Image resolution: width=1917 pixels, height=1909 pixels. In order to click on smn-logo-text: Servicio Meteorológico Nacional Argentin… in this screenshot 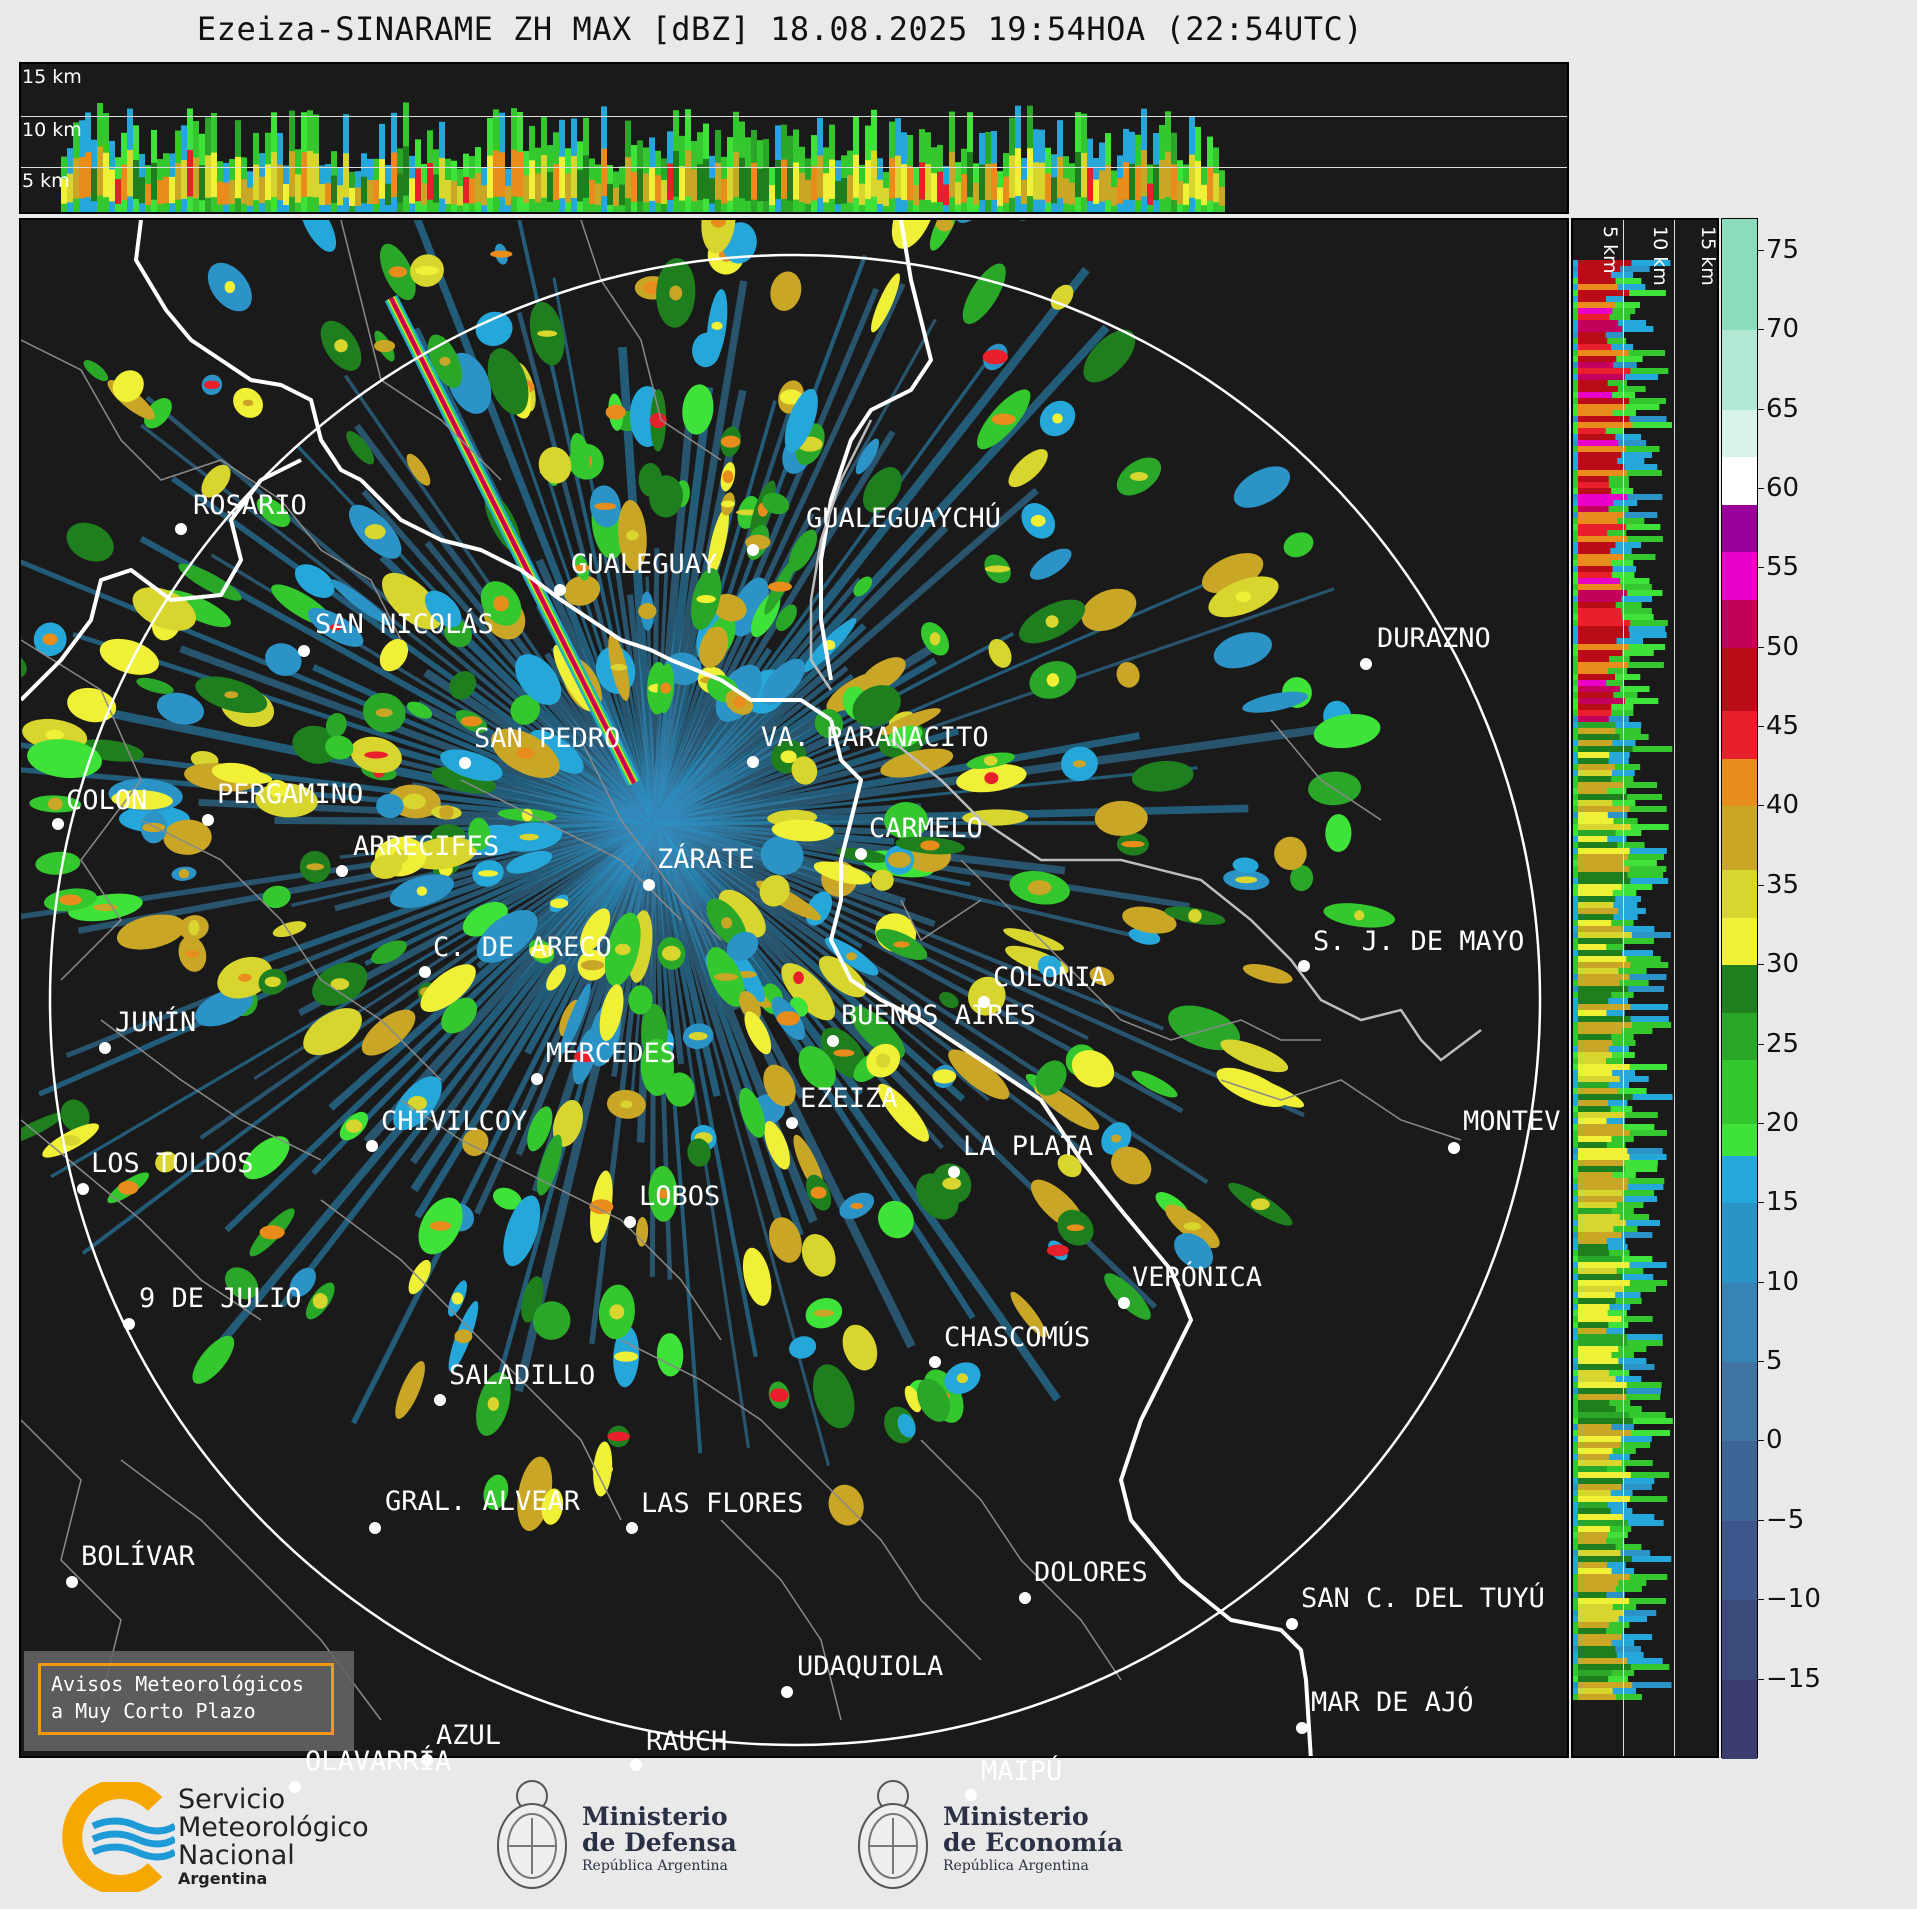, I will do `click(273, 1837)`.